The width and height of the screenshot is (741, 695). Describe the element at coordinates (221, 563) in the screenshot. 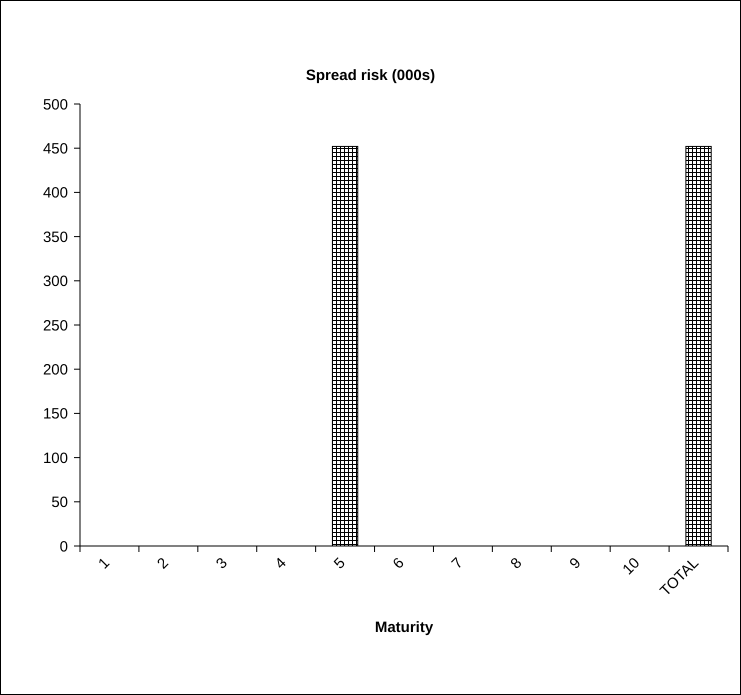

I see `x-tick-label: 3` at that location.